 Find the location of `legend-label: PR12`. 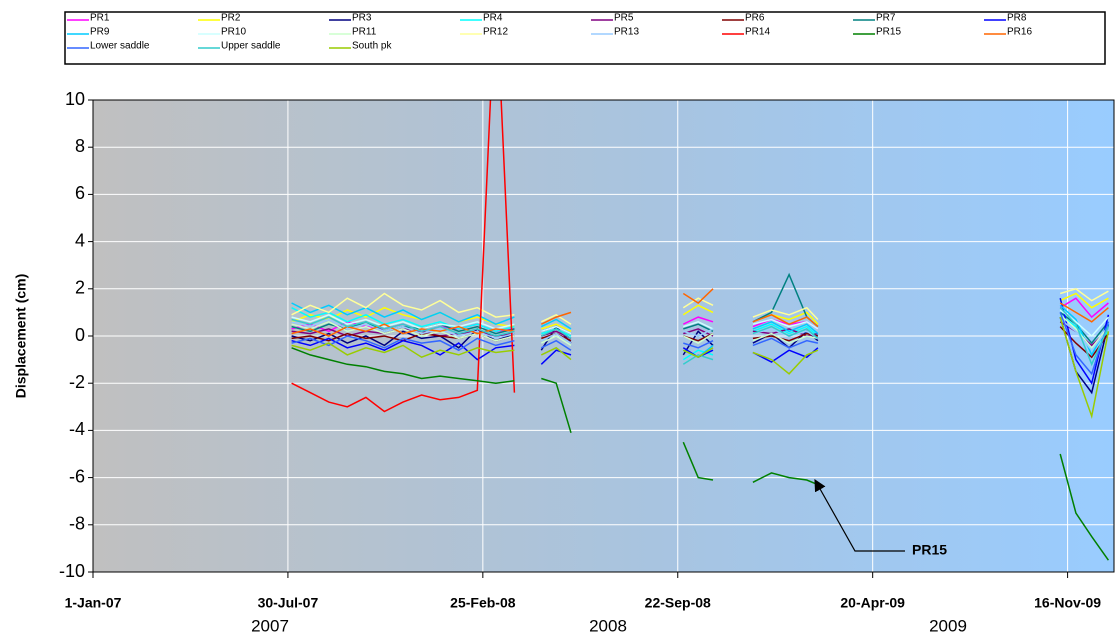

legend-label: PR12 is located at coordinates (495, 32).